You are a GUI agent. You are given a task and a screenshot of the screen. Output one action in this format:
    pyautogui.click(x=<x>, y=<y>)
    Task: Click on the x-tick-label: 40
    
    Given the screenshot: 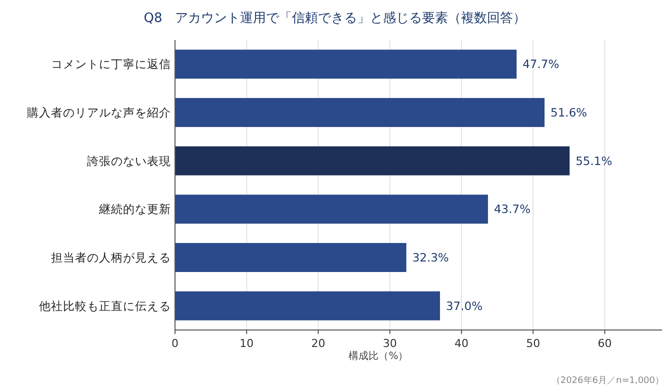 What is the action you would take?
    pyautogui.click(x=461, y=343)
    